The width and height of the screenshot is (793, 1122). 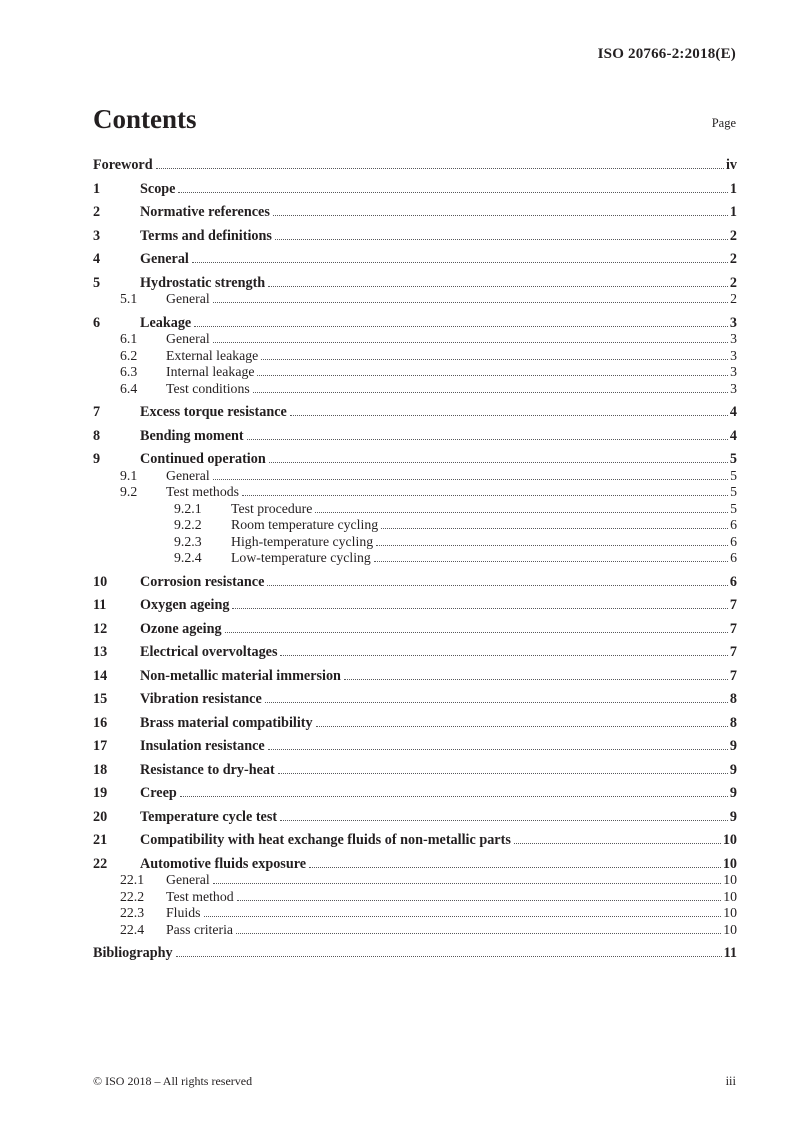 I want to click on toc-entry: 8 Bending moment 4, so click(x=415, y=436).